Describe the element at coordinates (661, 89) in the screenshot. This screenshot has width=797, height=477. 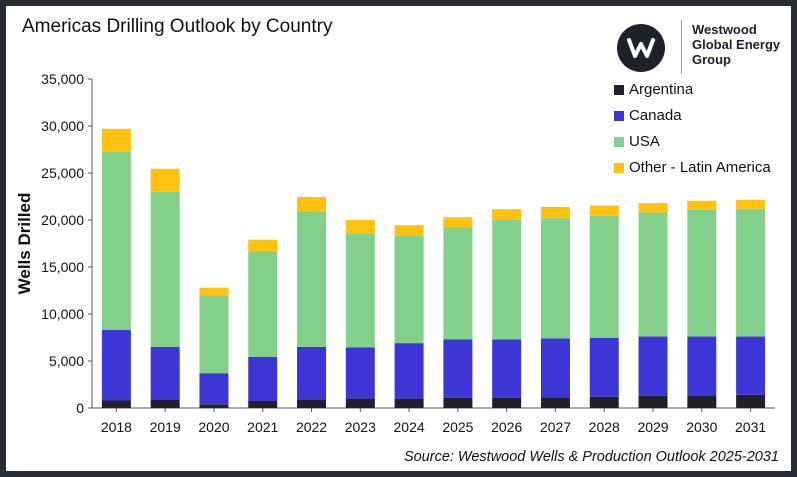
I see `legend-label: Argentina` at that location.